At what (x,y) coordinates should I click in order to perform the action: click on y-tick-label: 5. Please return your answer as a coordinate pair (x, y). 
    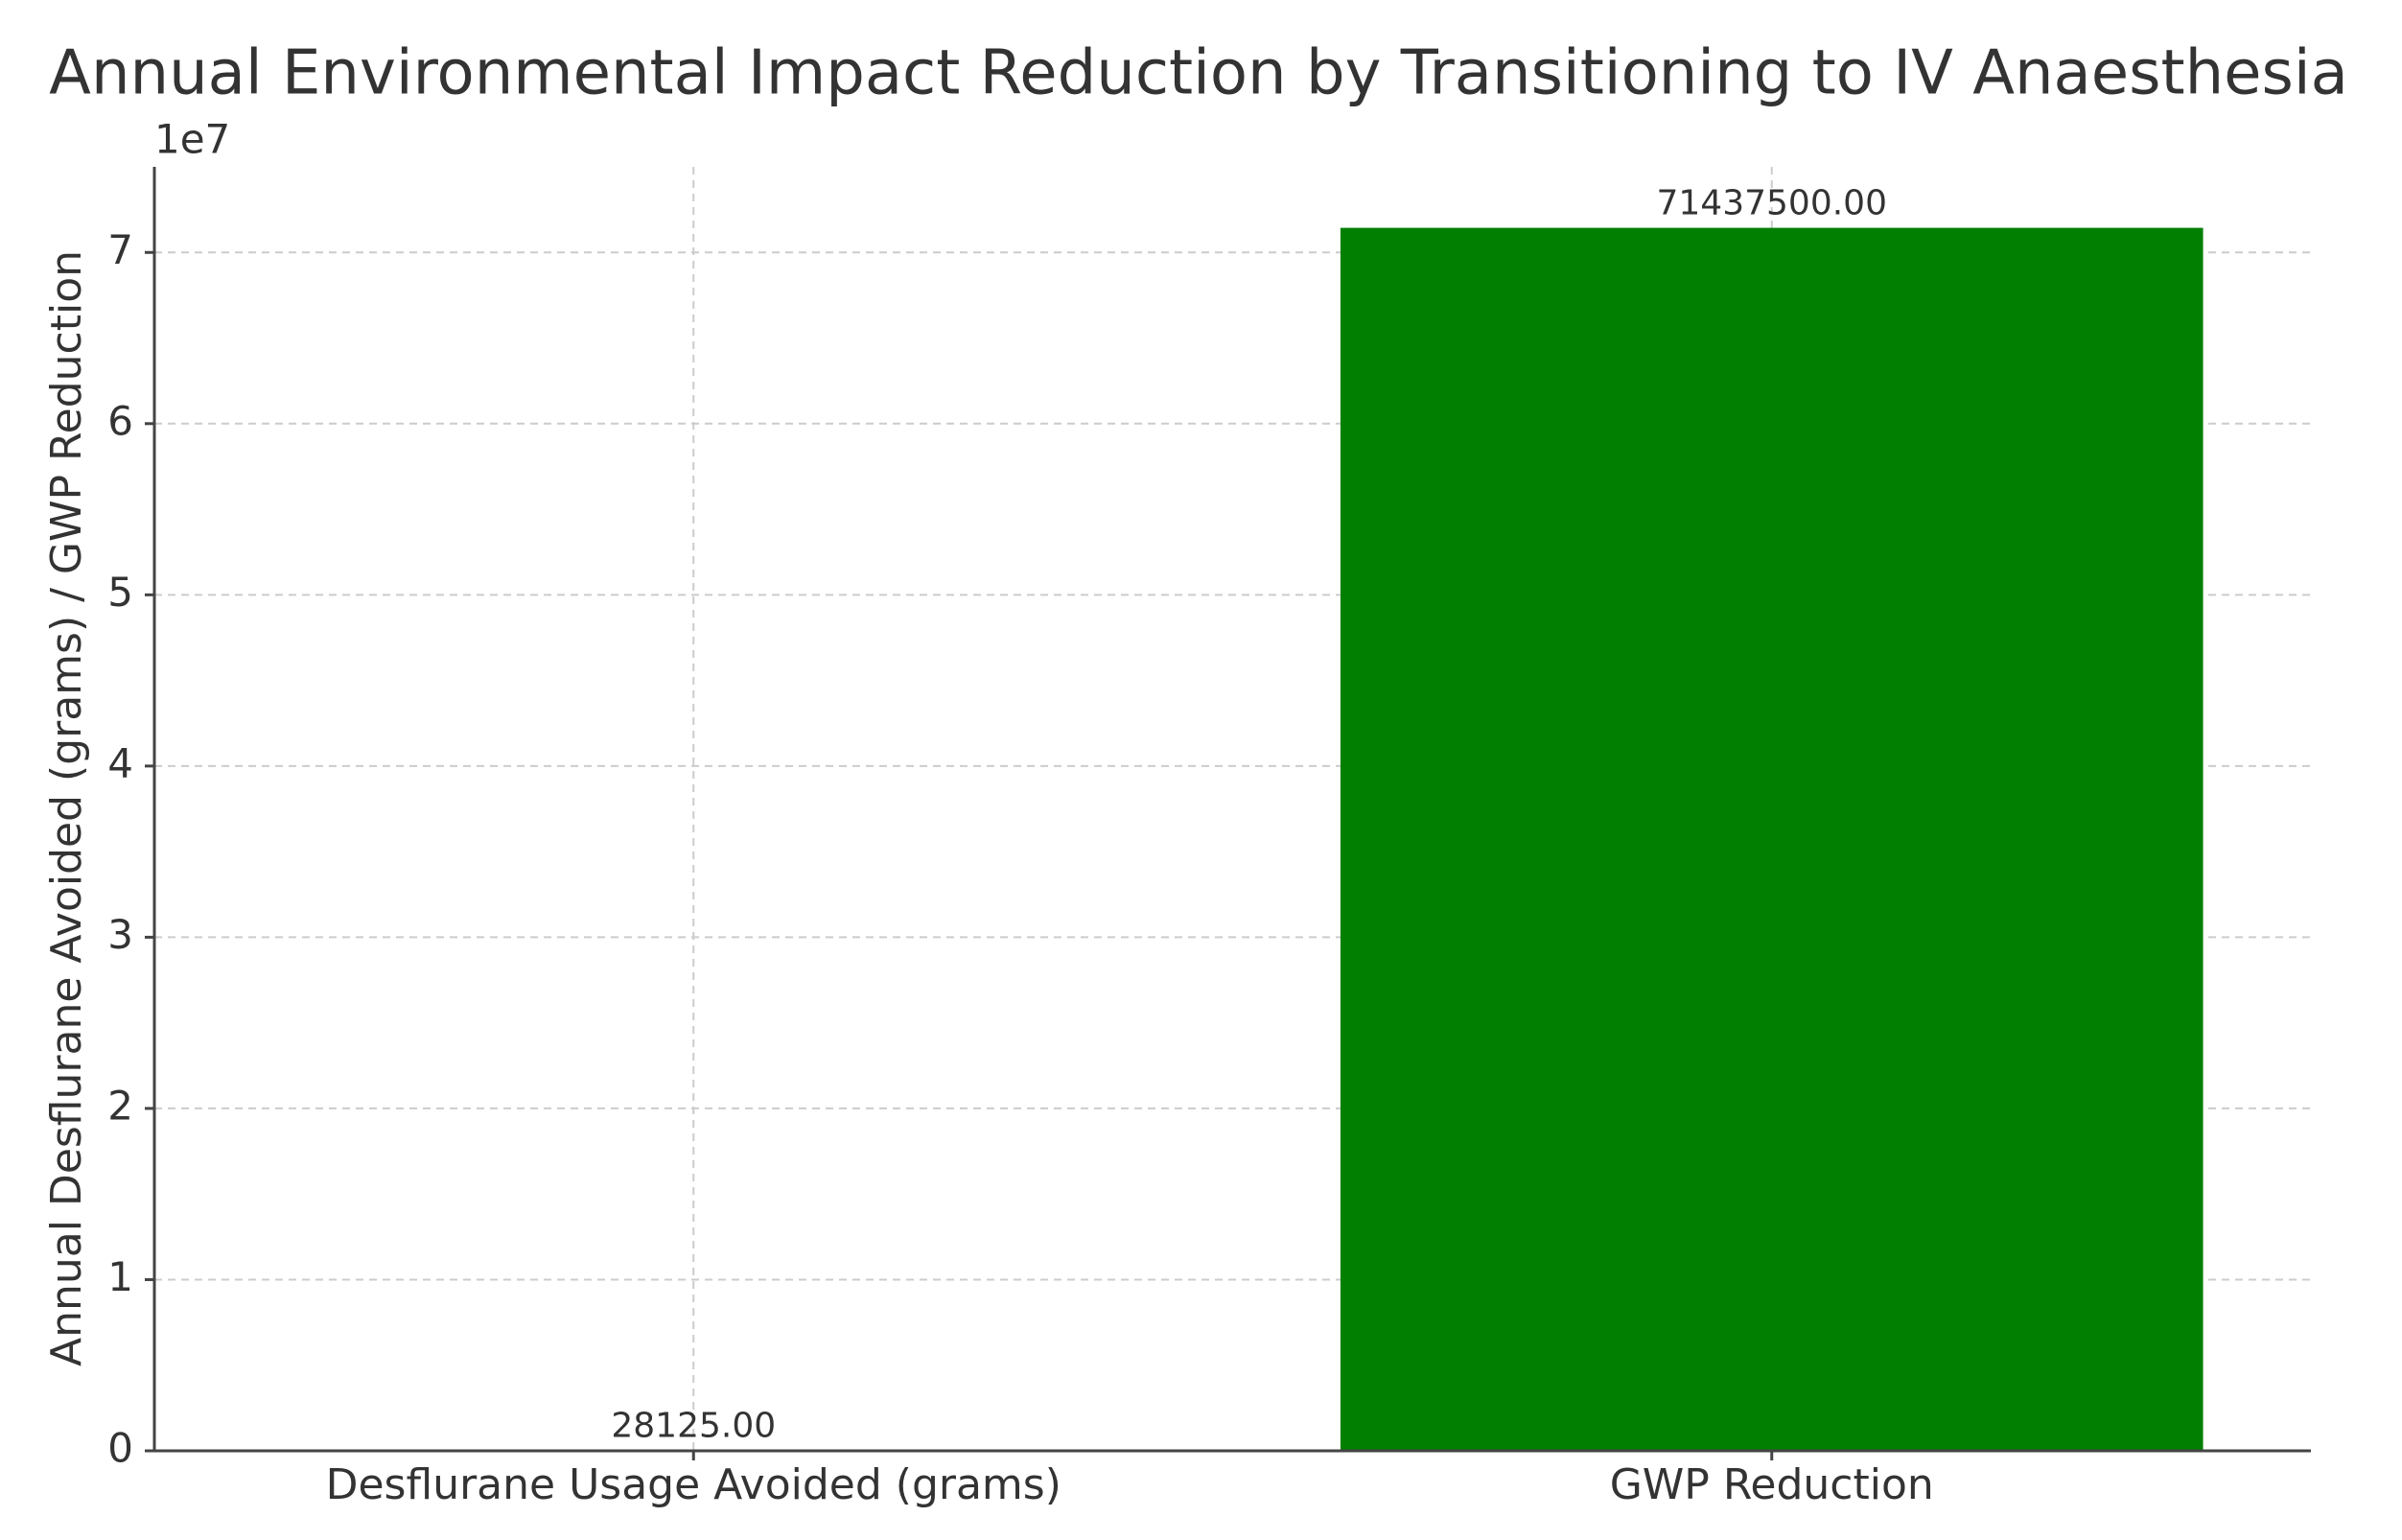
    Looking at the image, I should click on (120, 592).